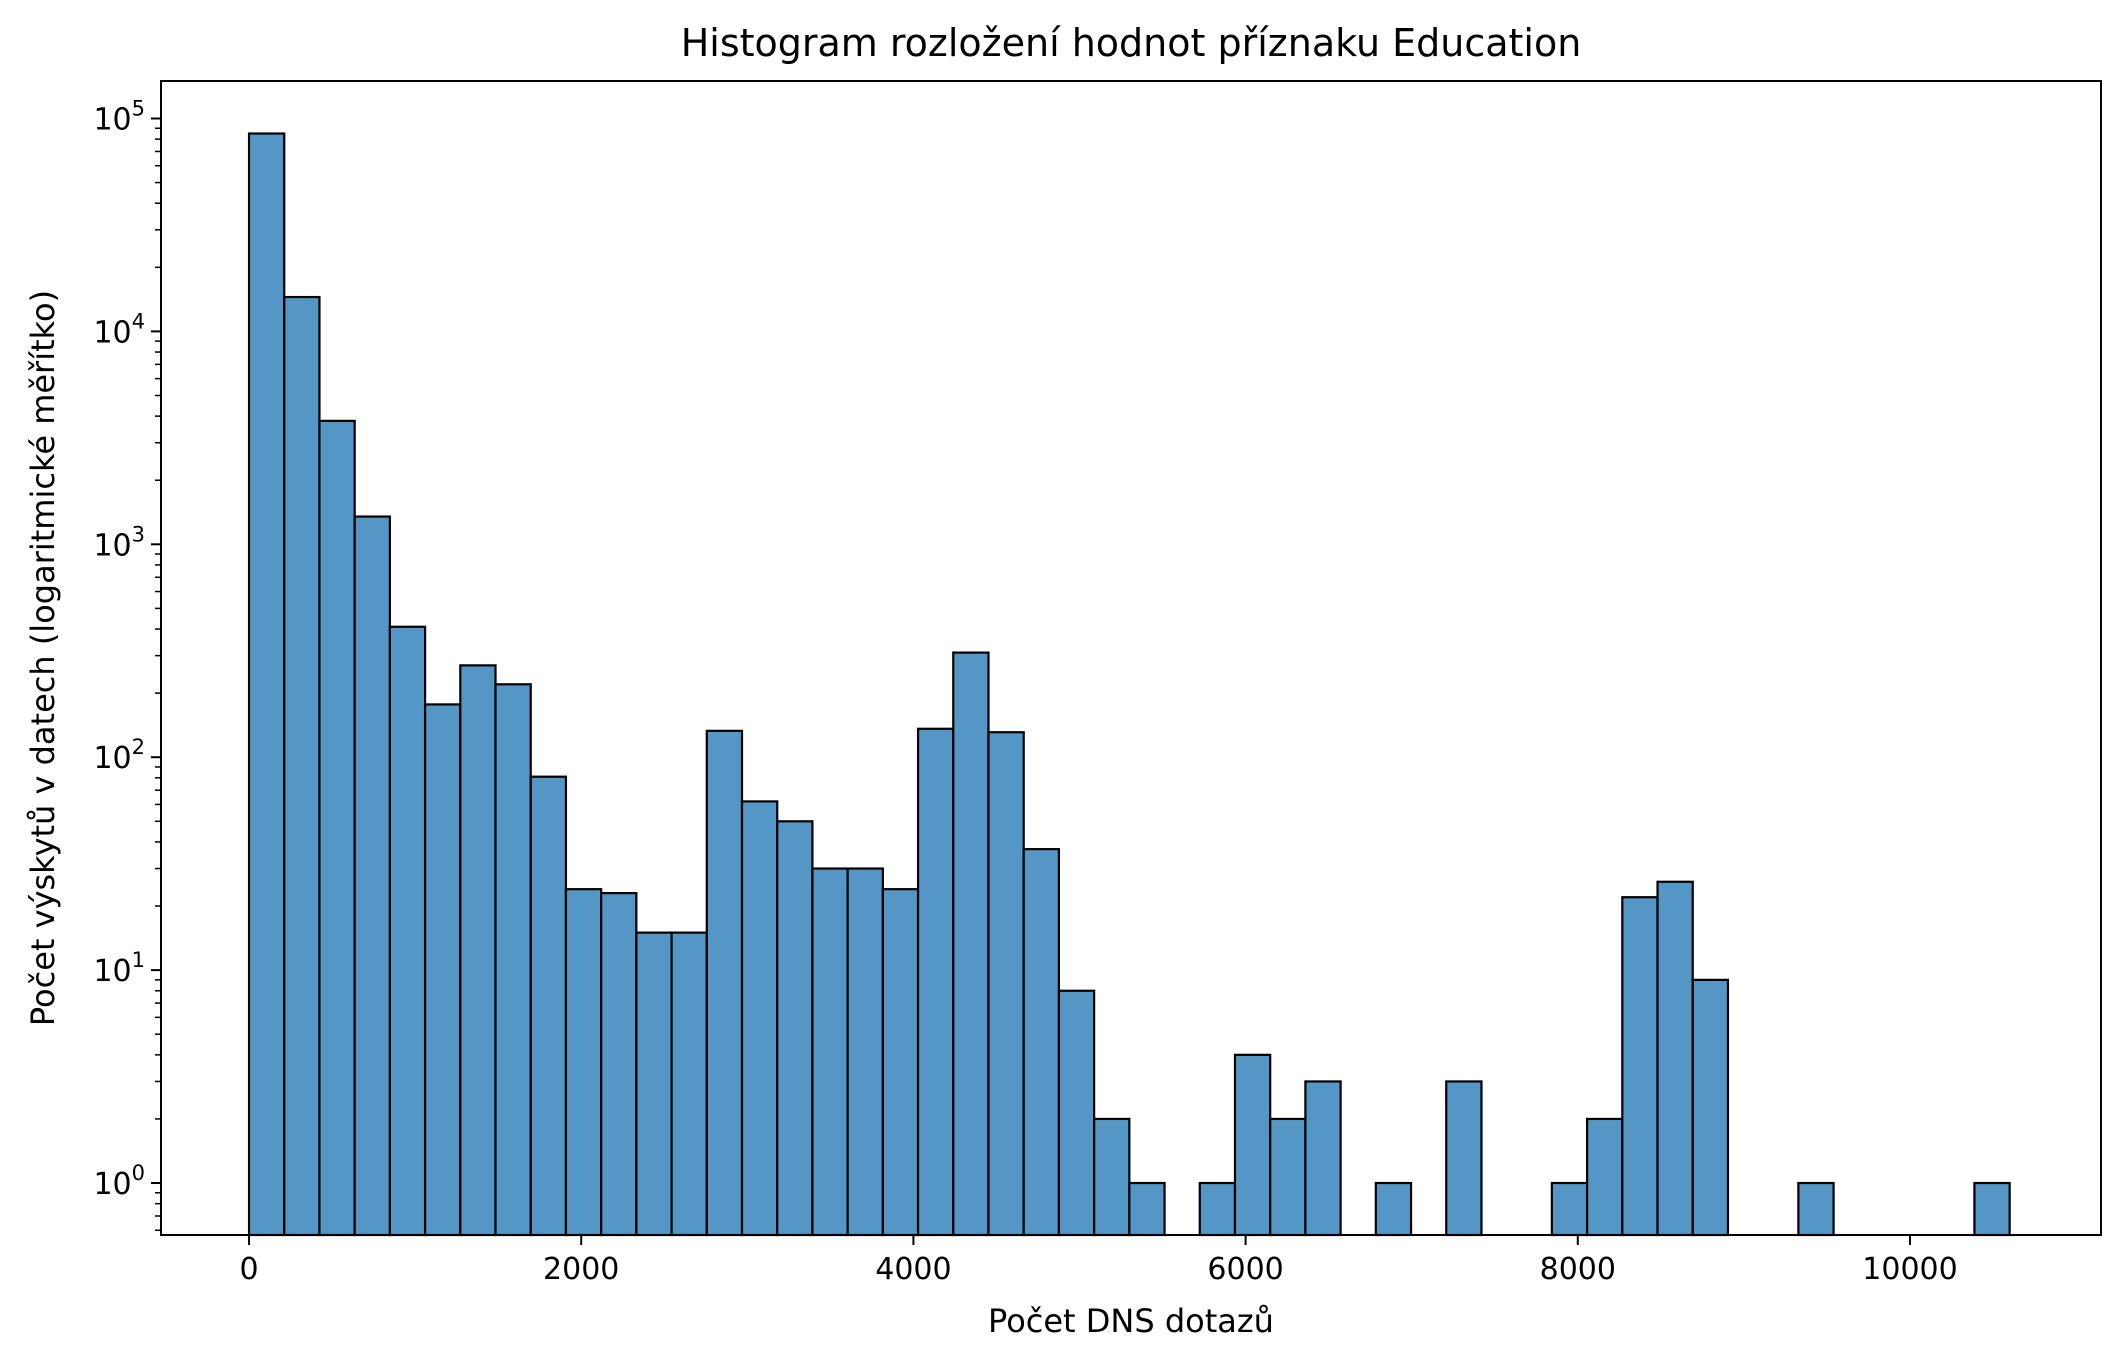 The width and height of the screenshot is (2123, 1366). Describe the element at coordinates (1245, 1269) in the screenshot. I see `x-tick-label: 6000` at that location.